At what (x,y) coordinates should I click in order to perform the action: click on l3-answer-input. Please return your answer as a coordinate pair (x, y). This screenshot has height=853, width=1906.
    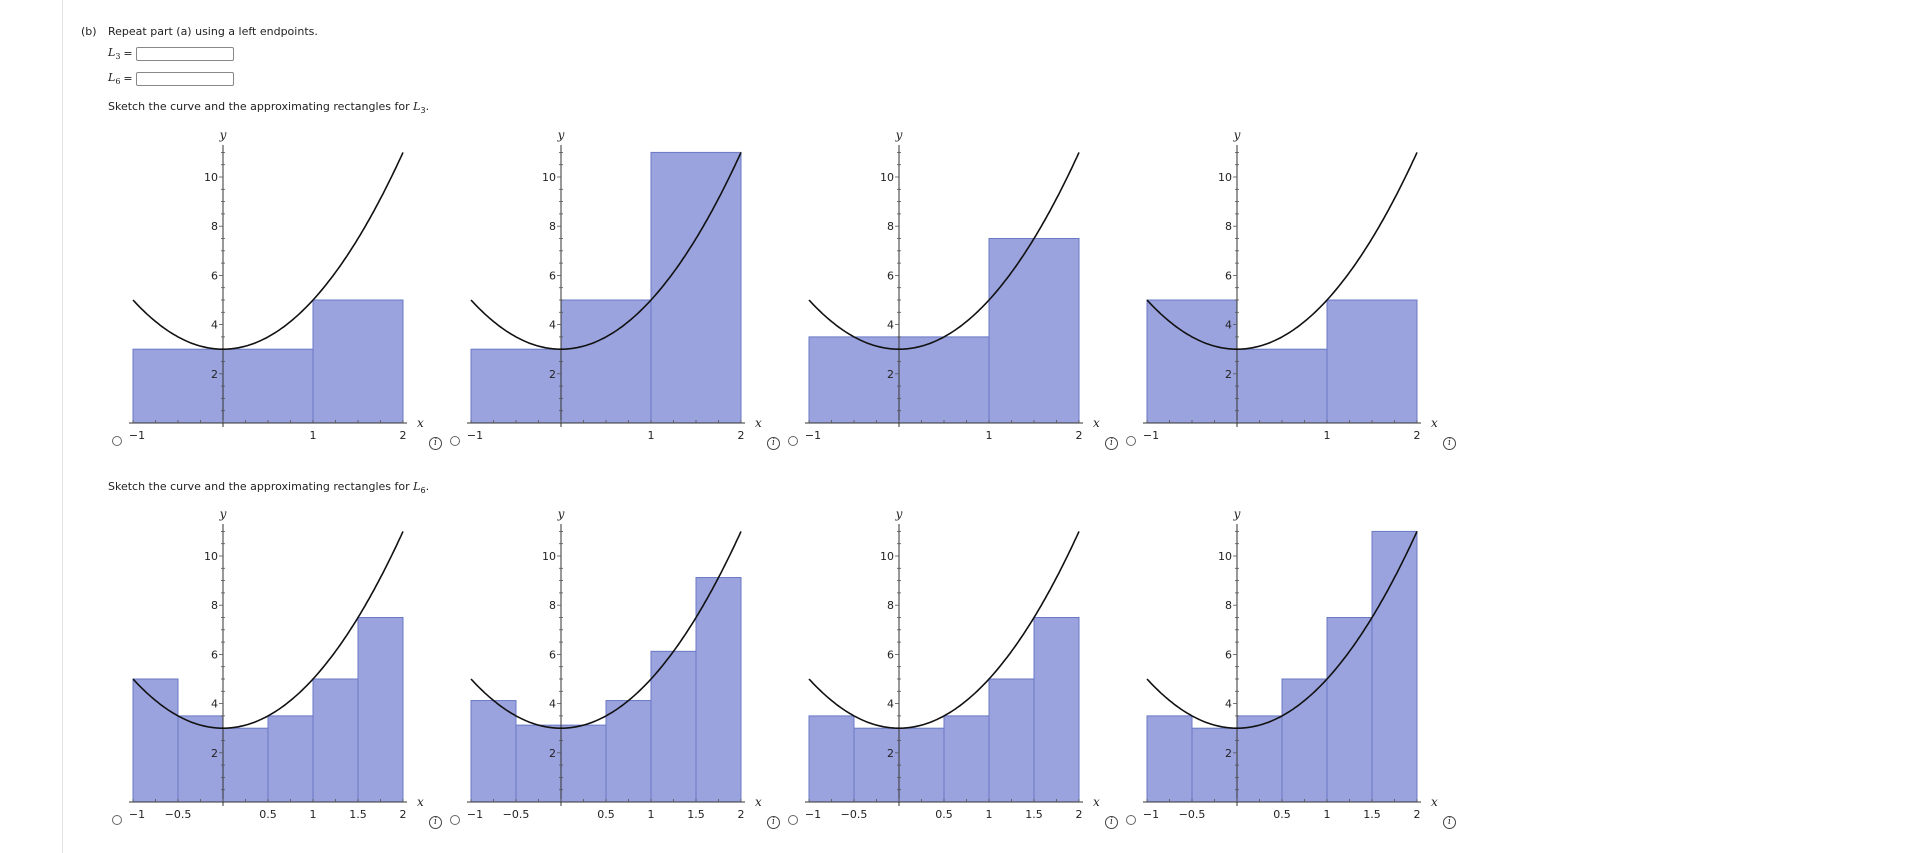
    Looking at the image, I should click on (184, 53).